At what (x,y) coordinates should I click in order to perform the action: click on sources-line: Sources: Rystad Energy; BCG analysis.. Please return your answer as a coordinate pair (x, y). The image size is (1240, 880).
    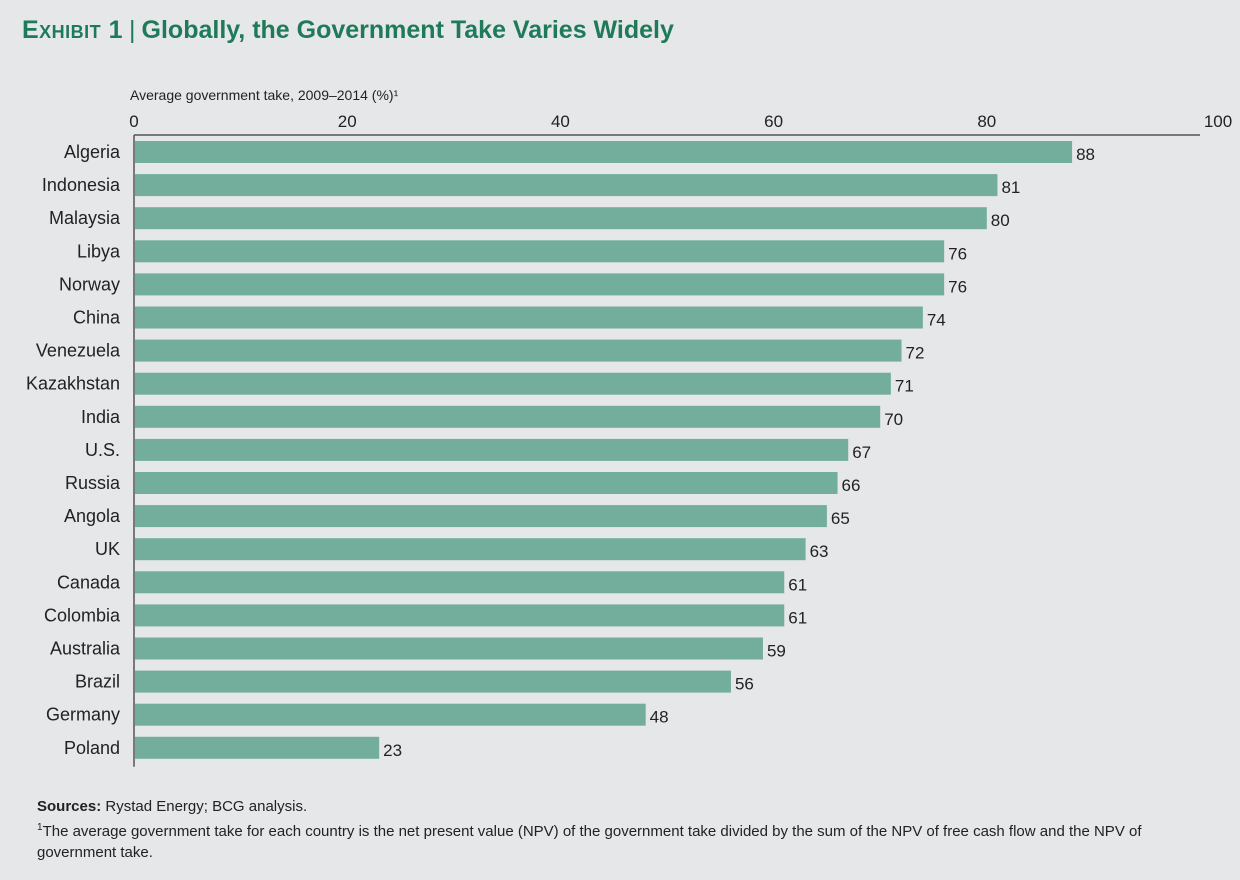
    Looking at the image, I should click on (627, 806).